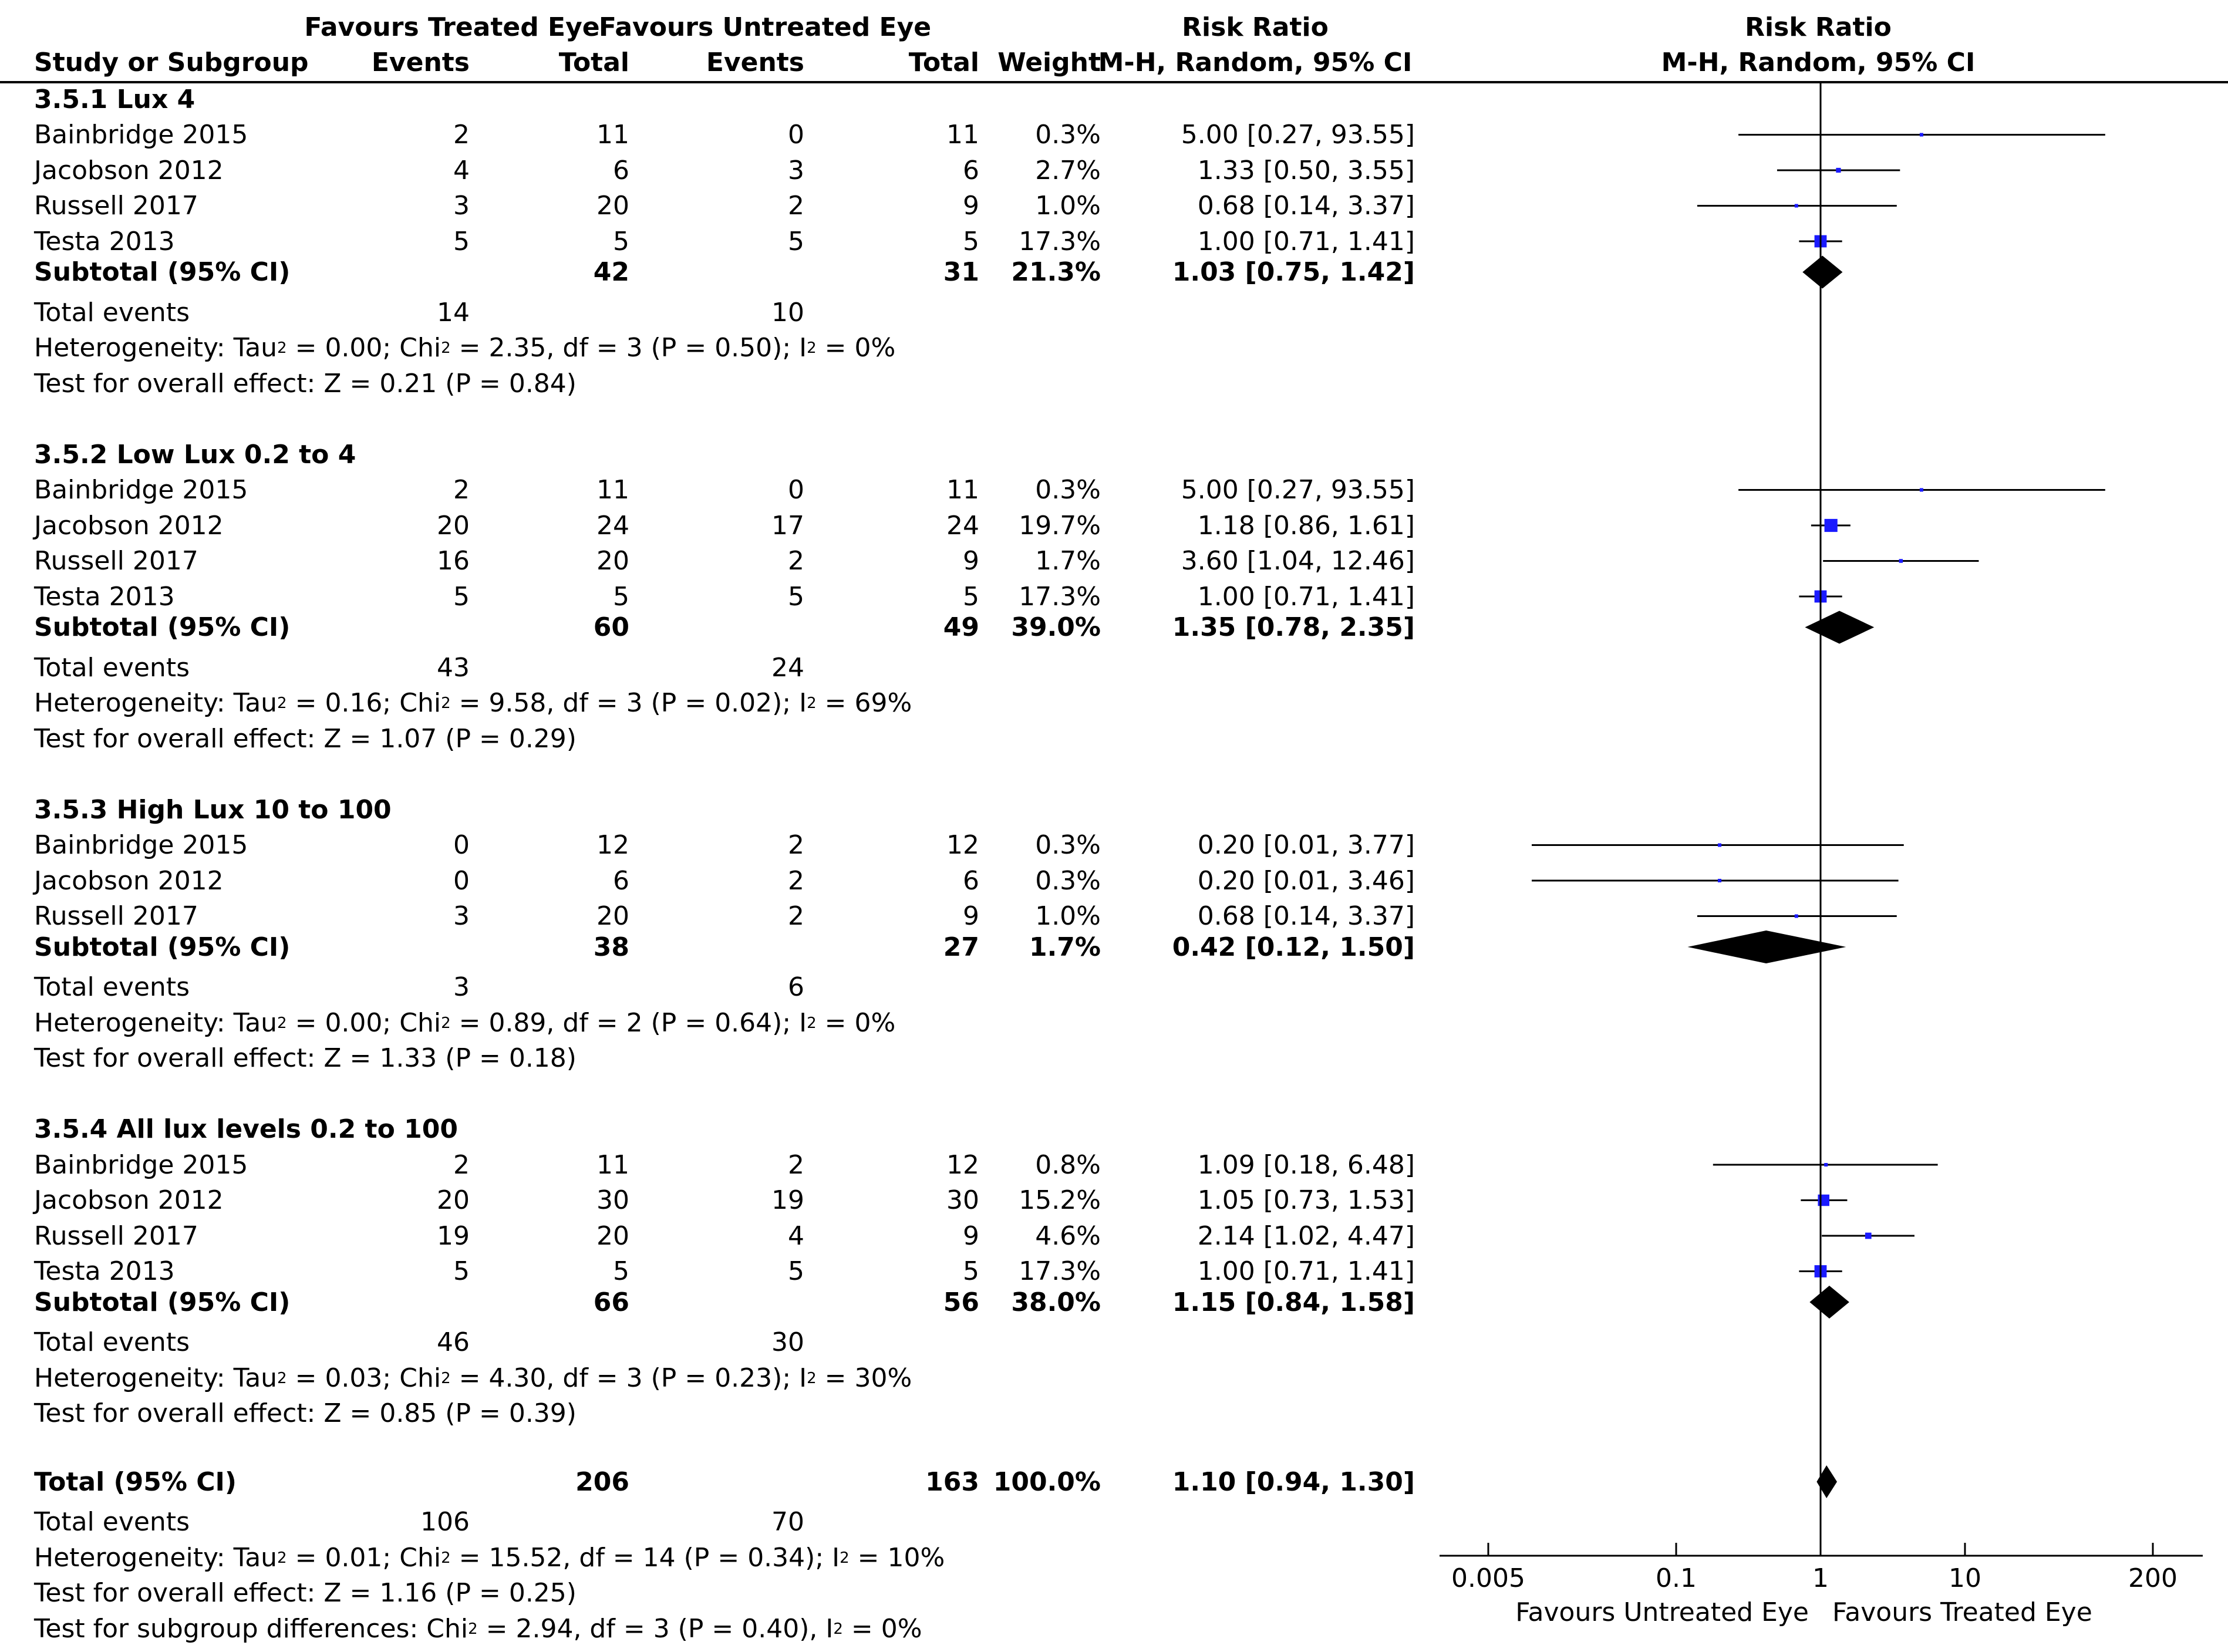 This screenshot has width=2228, height=1652. I want to click on study-name: Testa 2013, so click(104, 596).